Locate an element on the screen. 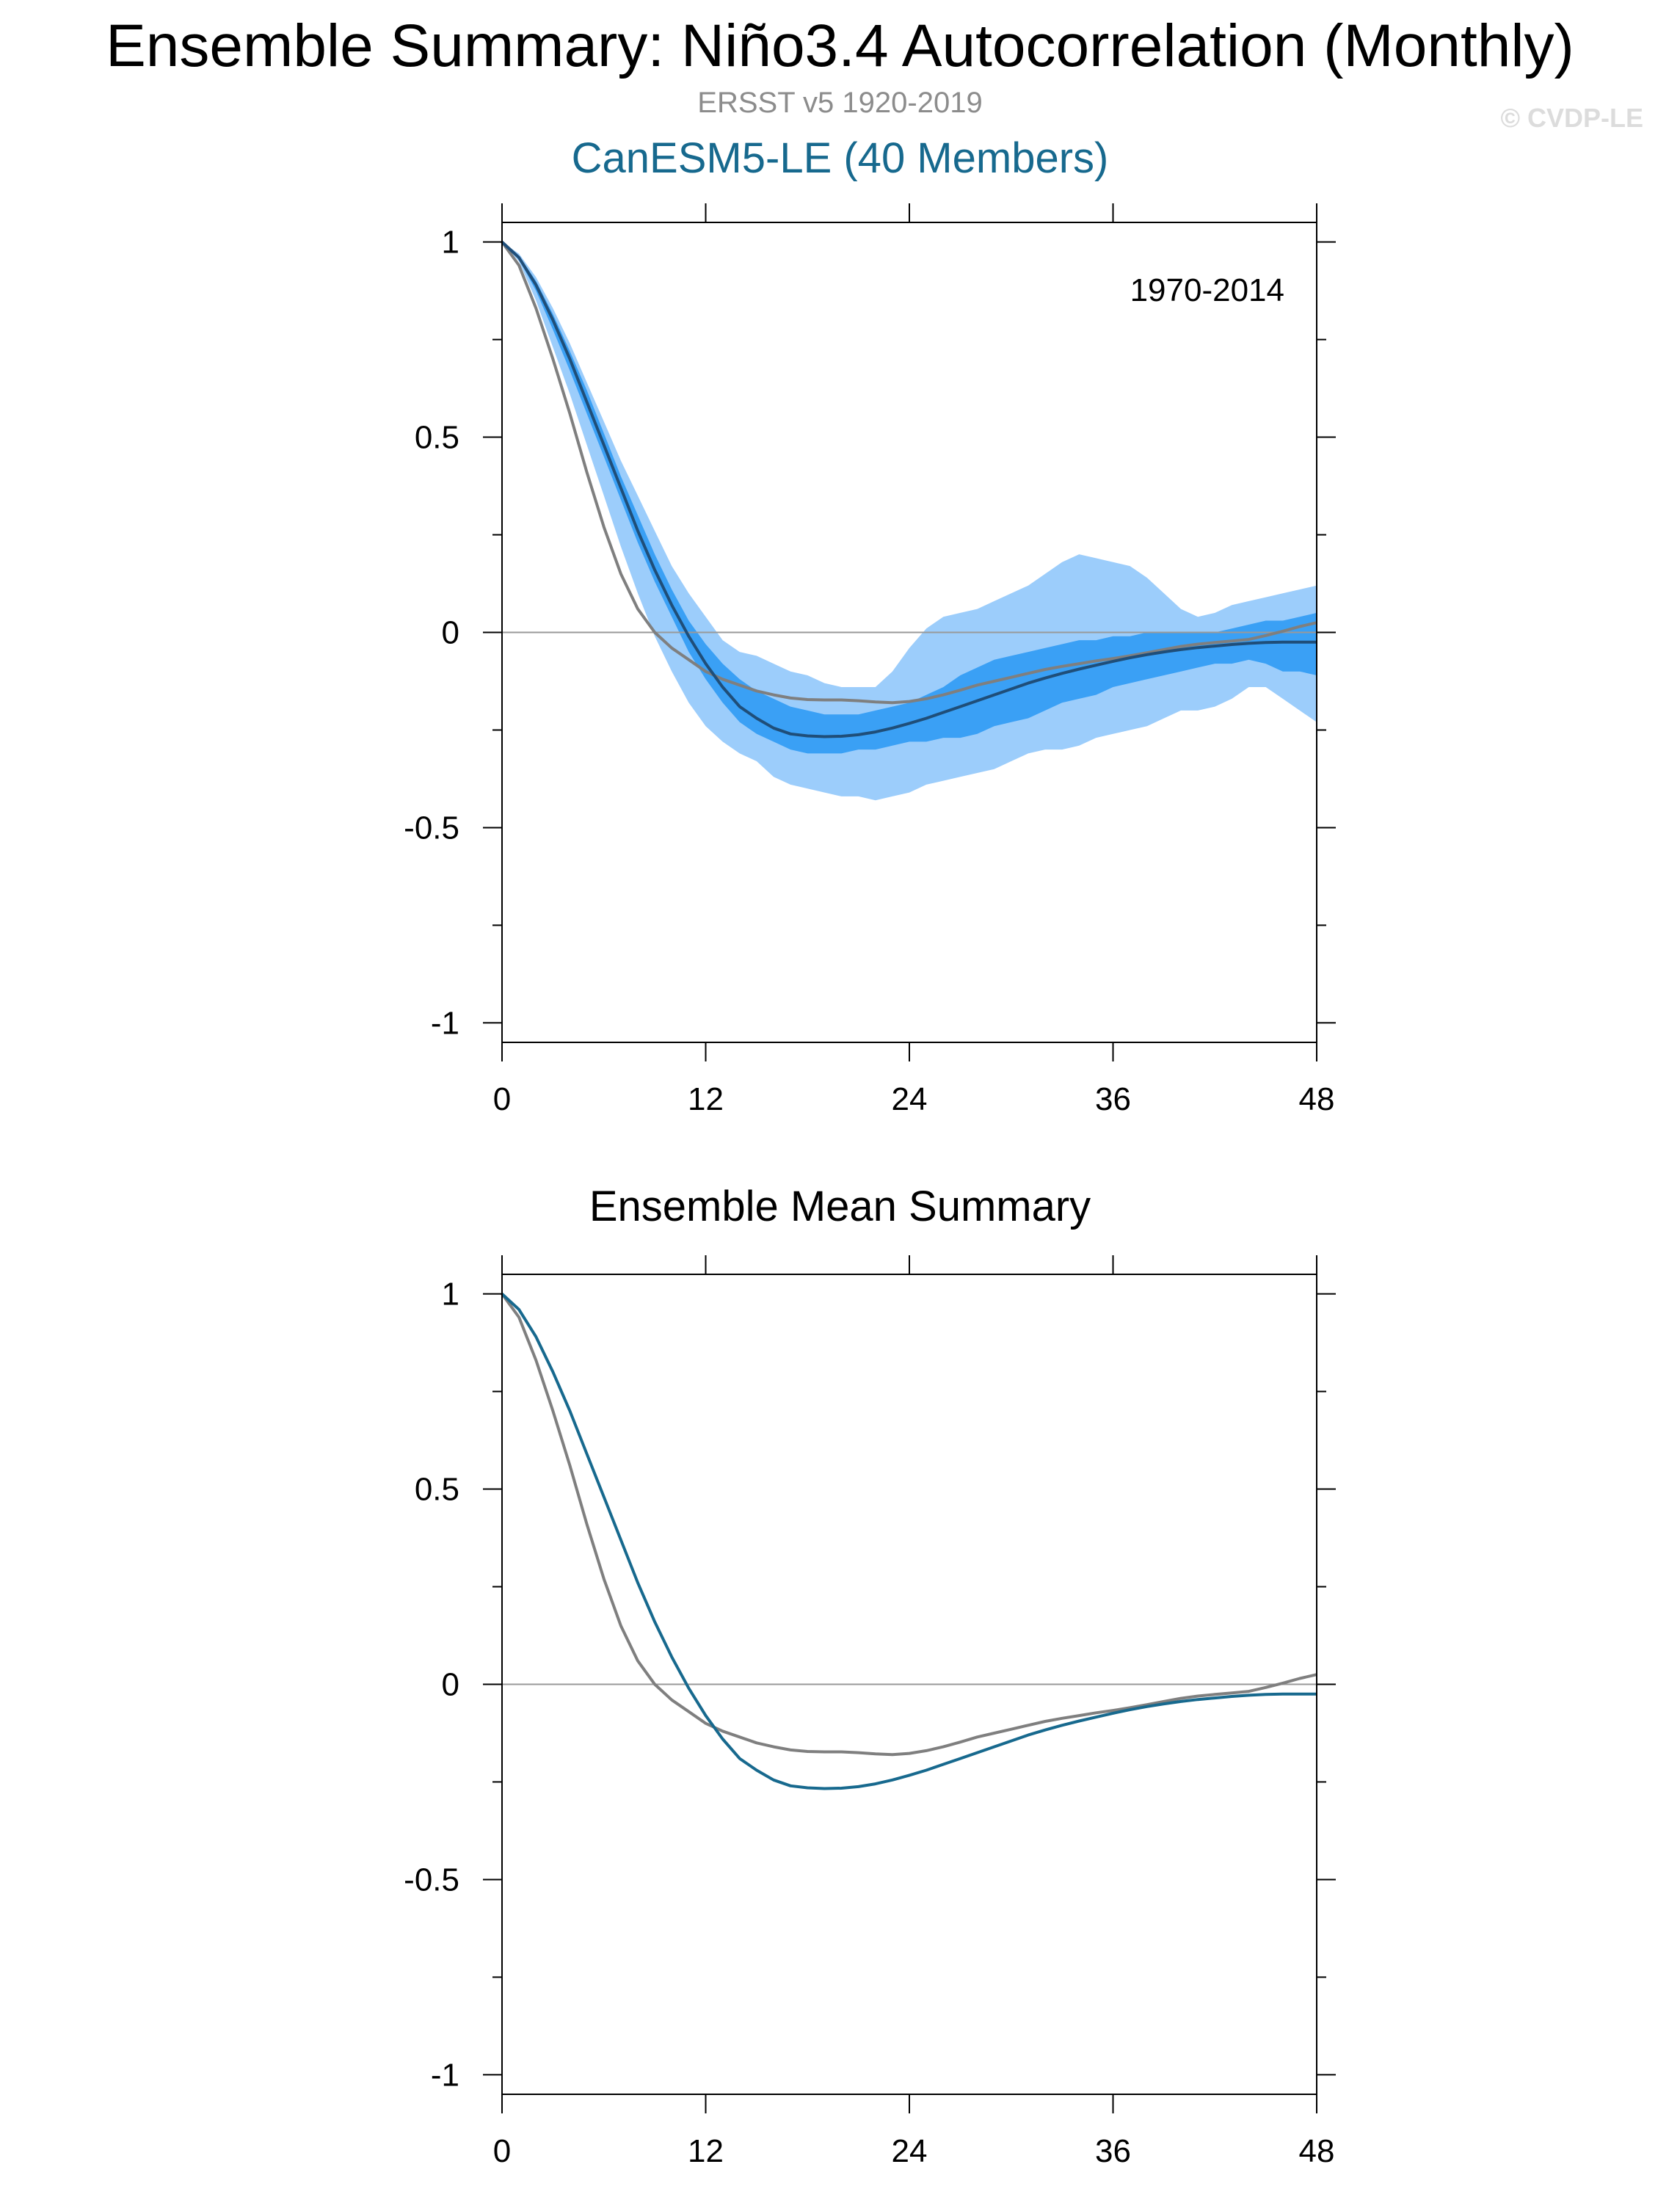 The image size is (1680, 2200). copyright-label: © CVDP-LE is located at coordinates (1572, 118).